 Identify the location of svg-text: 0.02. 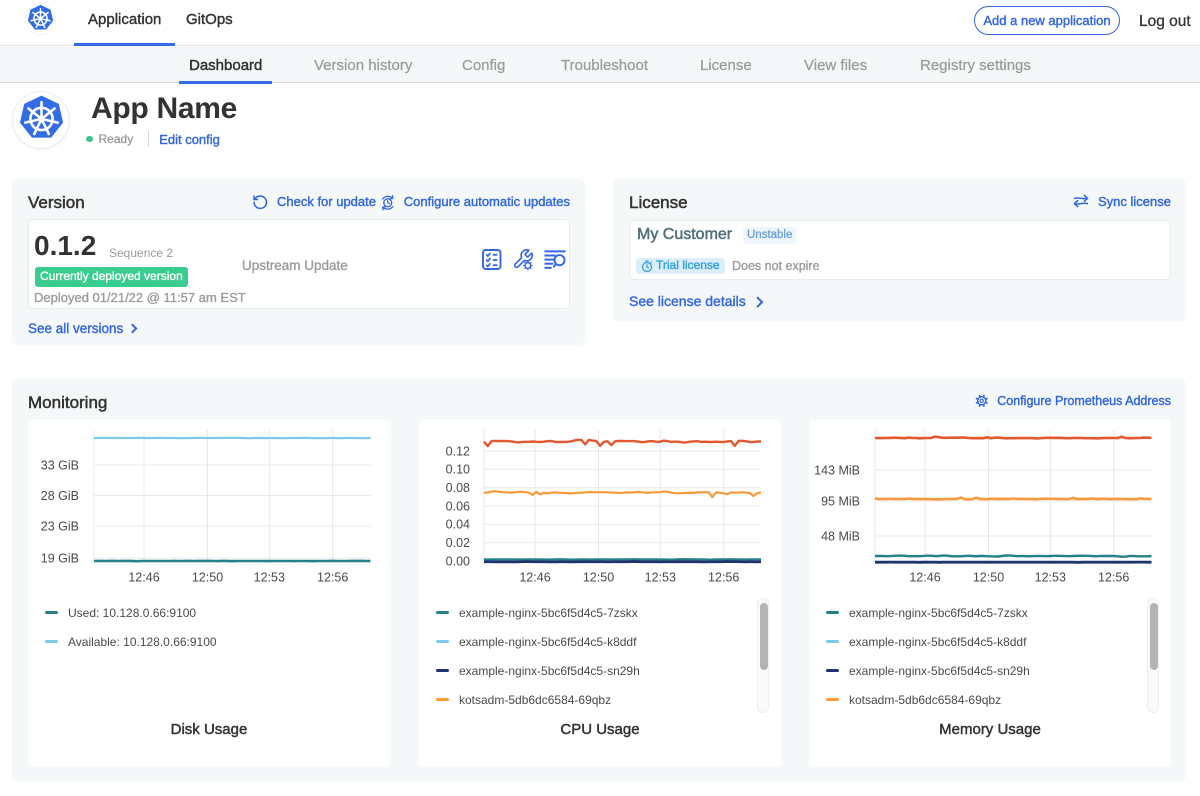
(458, 543).